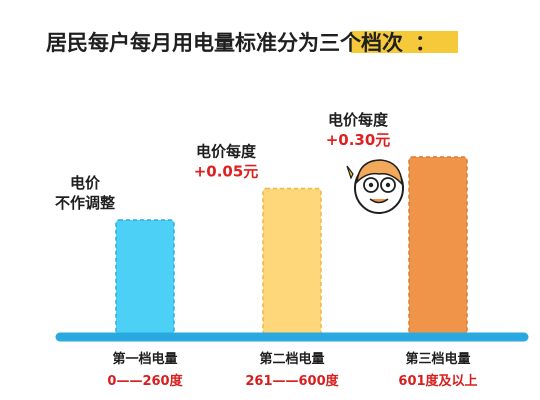  Describe the element at coordinates (358, 120) in the screenshot. I see `annotation-label-tier-3-line-1: 电价每度` at that location.